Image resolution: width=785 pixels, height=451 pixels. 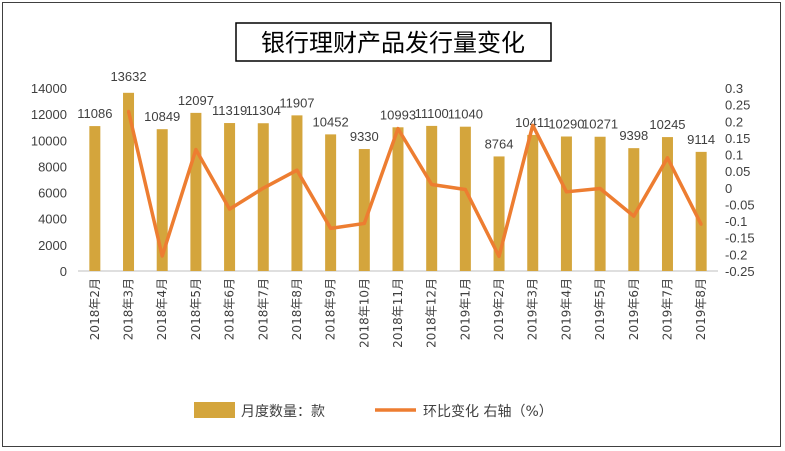 What do you see at coordinates (52, 166) in the screenshot?
I see `left-tick-label: 8000` at bounding box center [52, 166].